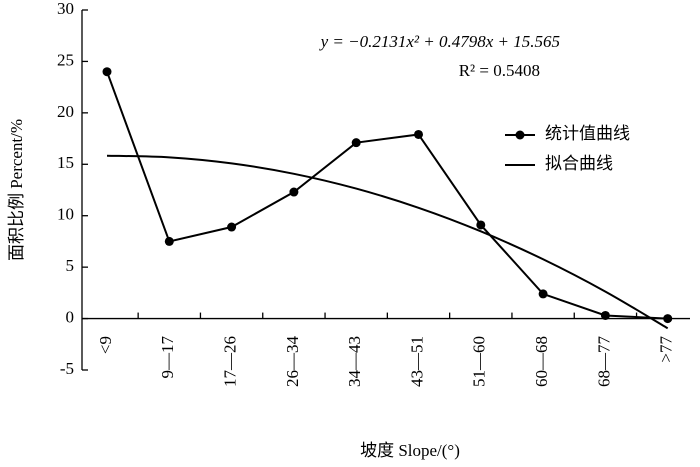 The height and width of the screenshot is (467, 700). Describe the element at coordinates (65, 214) in the screenshot. I see `y-tick-label: 10` at that location.